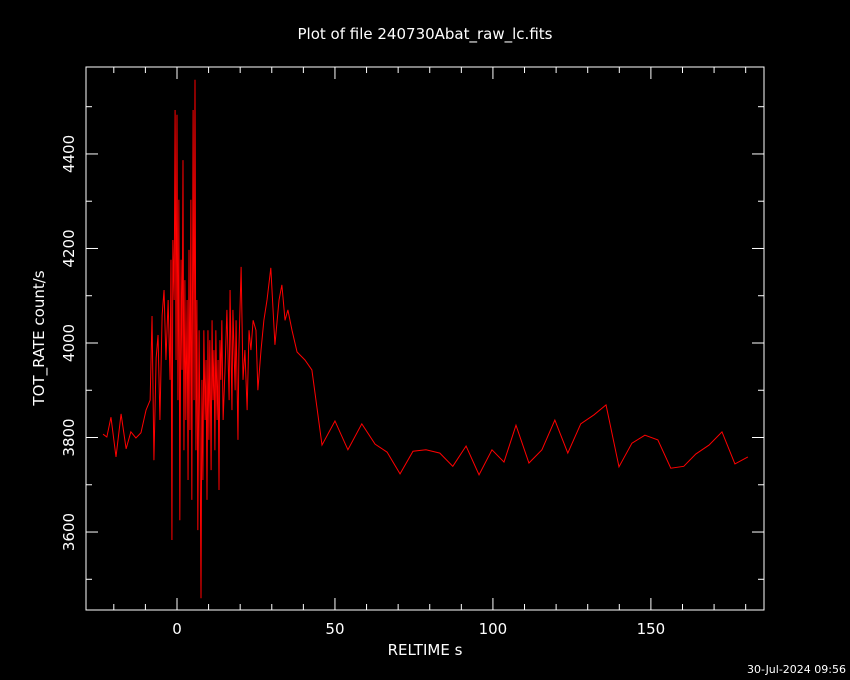 Image resolution: width=850 pixels, height=680 pixels. Describe the element at coordinates (334, 629) in the screenshot. I see `x-tick-label: 50` at that location.